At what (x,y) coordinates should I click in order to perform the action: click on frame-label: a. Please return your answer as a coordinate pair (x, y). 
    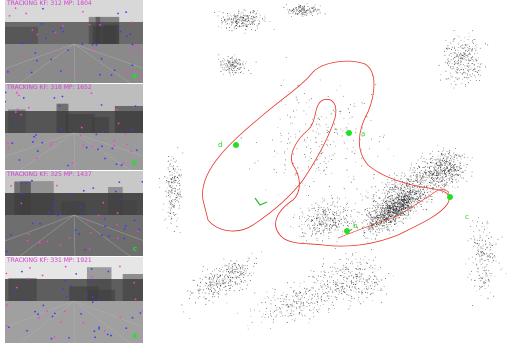
    Looking at the image, I should click on (134, 76).